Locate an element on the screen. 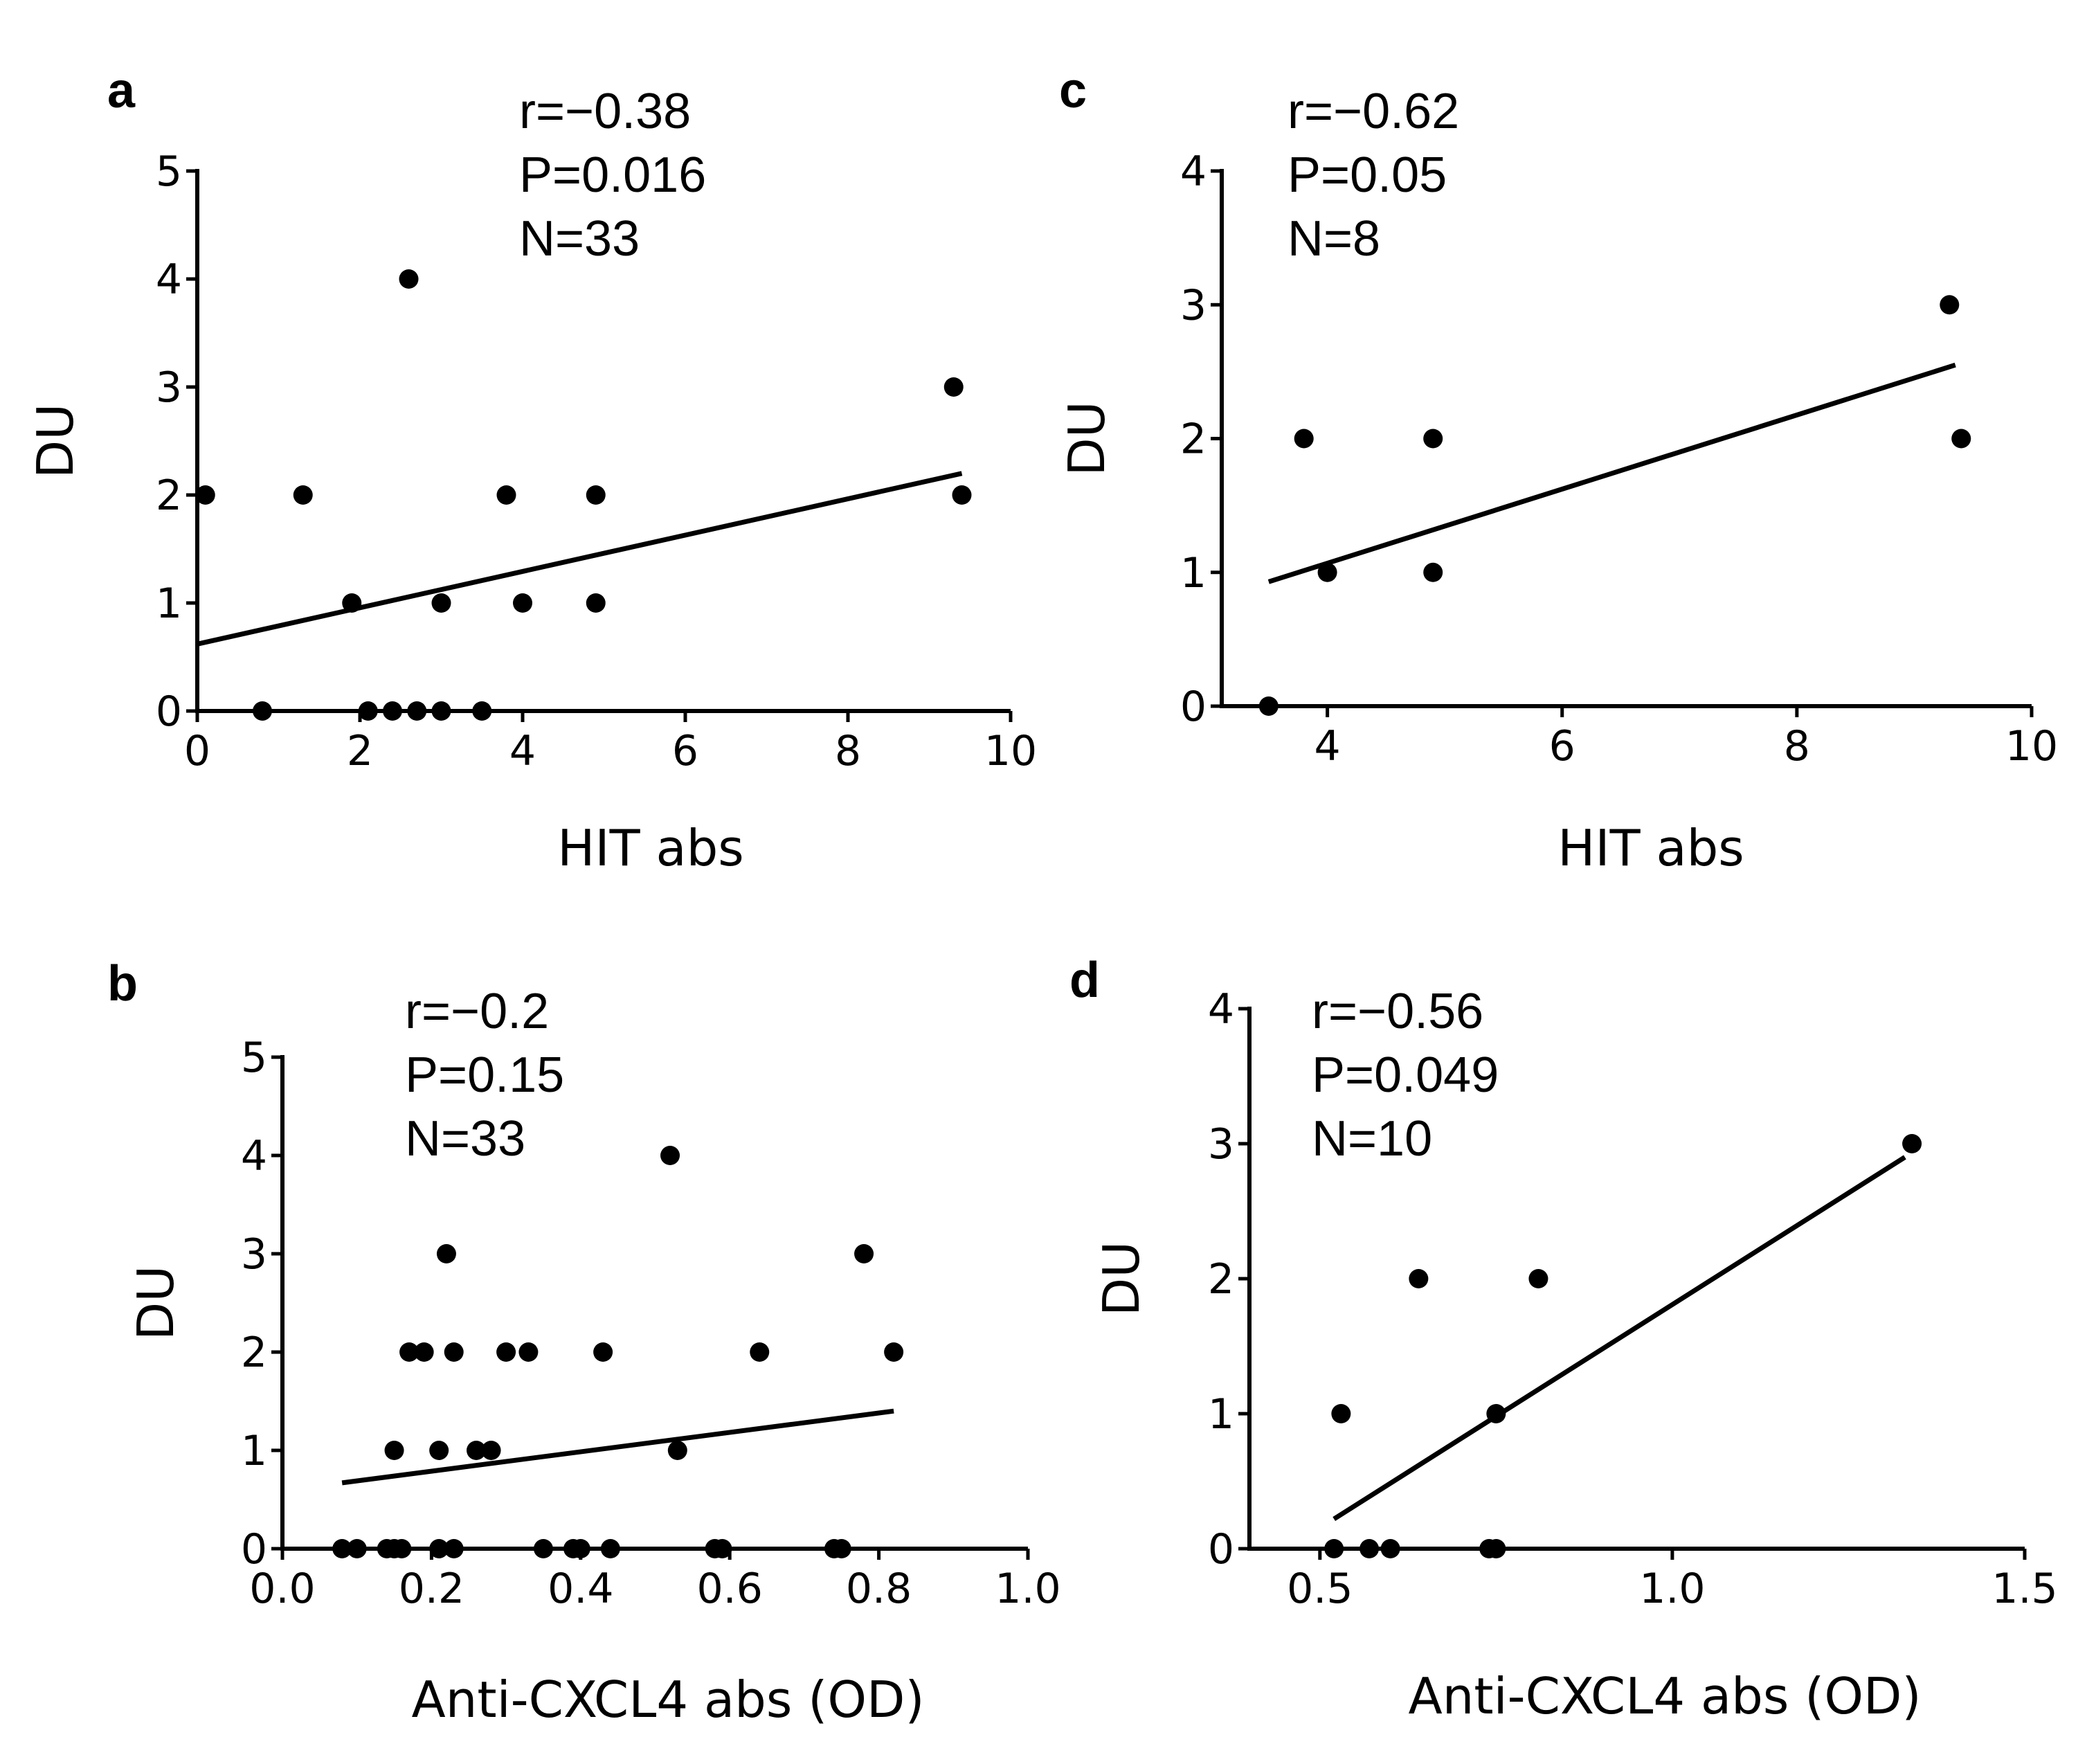 Image resolution: width=2096 pixels, height=1764 pixels. panel-letter-a: a is located at coordinates (121, 90).